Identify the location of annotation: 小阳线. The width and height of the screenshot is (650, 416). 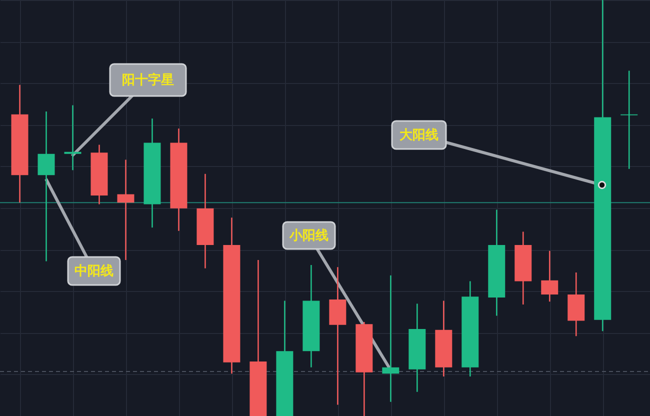
(308, 236).